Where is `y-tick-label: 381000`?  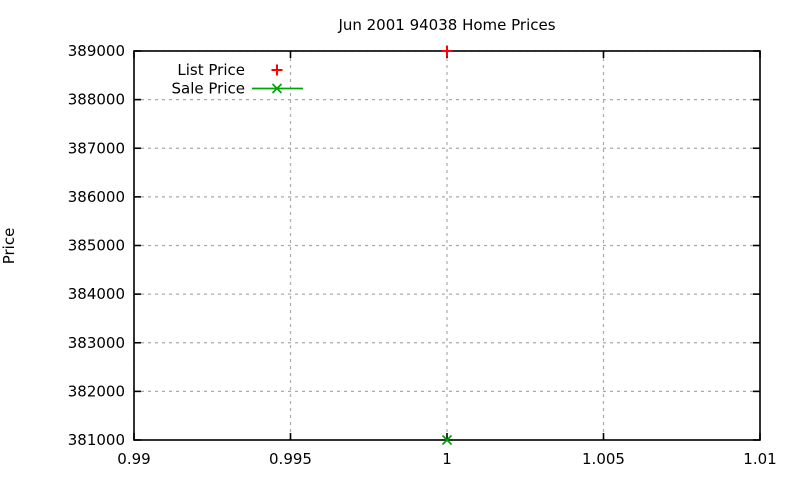 y-tick-label: 381000 is located at coordinates (96, 440).